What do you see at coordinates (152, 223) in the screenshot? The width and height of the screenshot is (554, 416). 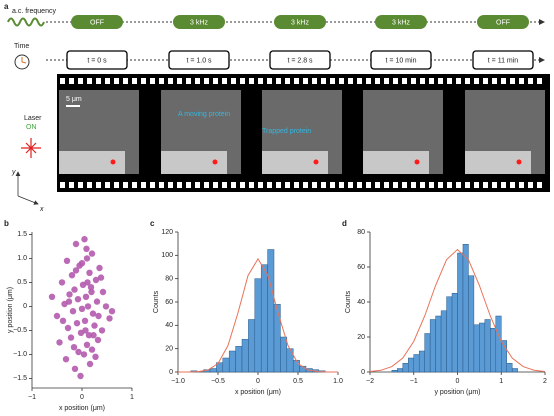 I see `panel-label: c` at bounding box center [152, 223].